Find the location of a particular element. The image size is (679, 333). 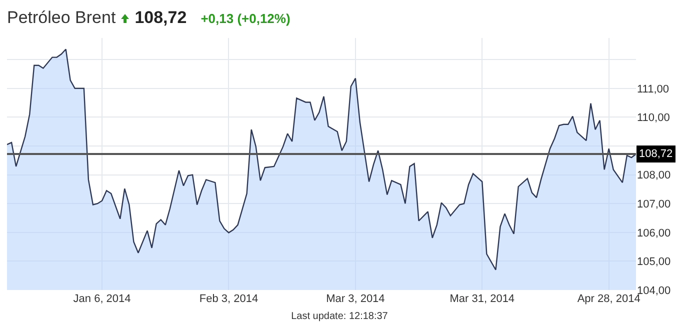

x-tick-label: Jan 6, 2014 is located at coordinates (102, 299).